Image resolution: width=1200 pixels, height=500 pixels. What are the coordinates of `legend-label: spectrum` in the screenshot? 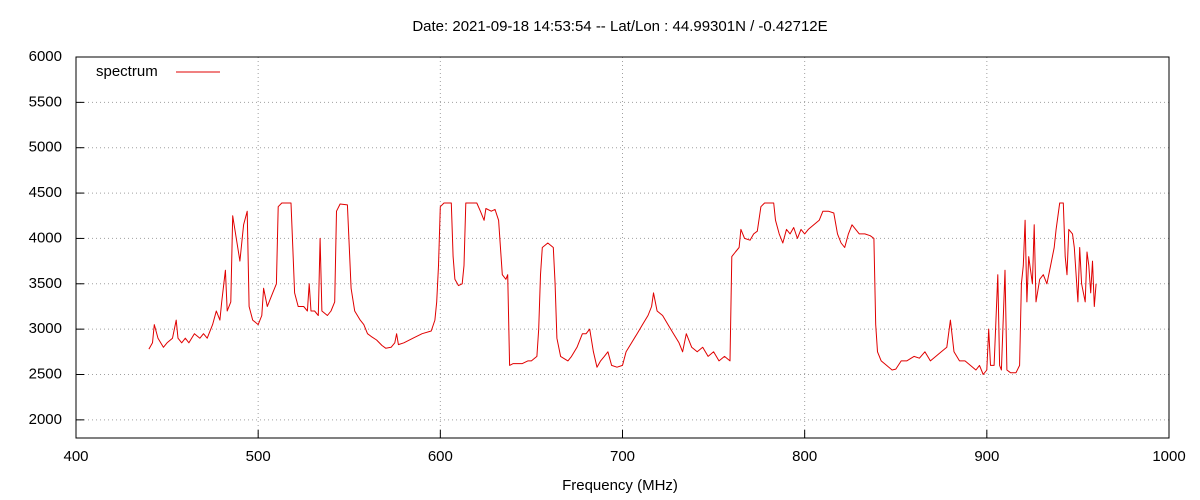 It's located at (127, 71).